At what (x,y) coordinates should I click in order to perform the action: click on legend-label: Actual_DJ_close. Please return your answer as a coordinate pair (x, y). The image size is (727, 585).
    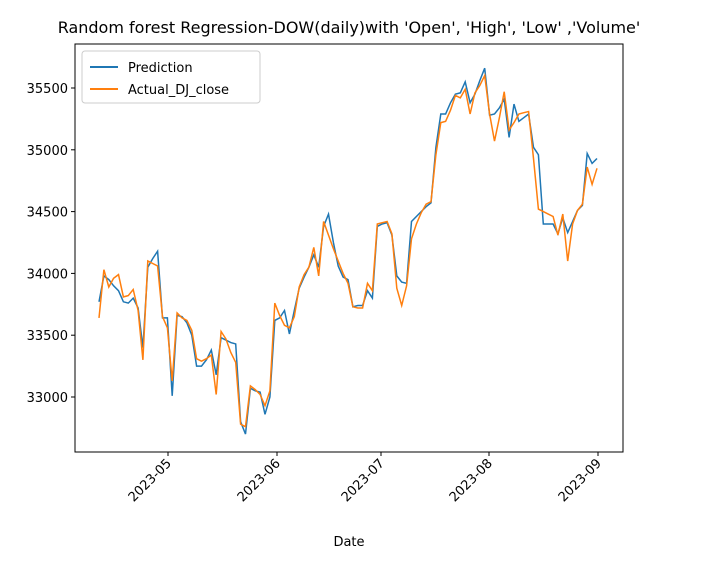
    Looking at the image, I should click on (178, 90).